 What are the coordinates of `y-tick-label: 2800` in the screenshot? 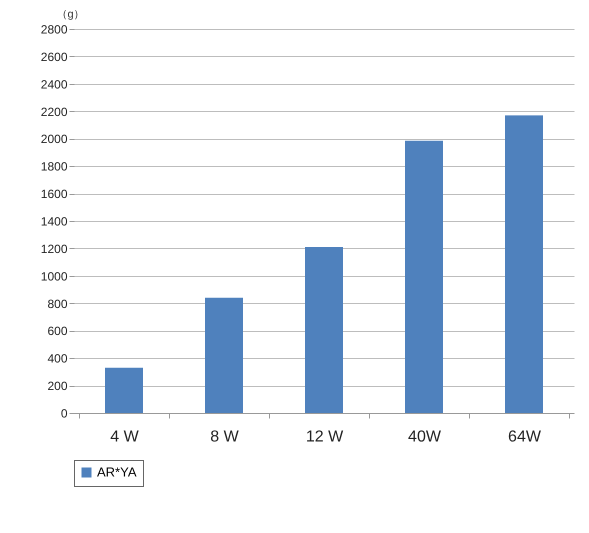 It's located at (54, 29).